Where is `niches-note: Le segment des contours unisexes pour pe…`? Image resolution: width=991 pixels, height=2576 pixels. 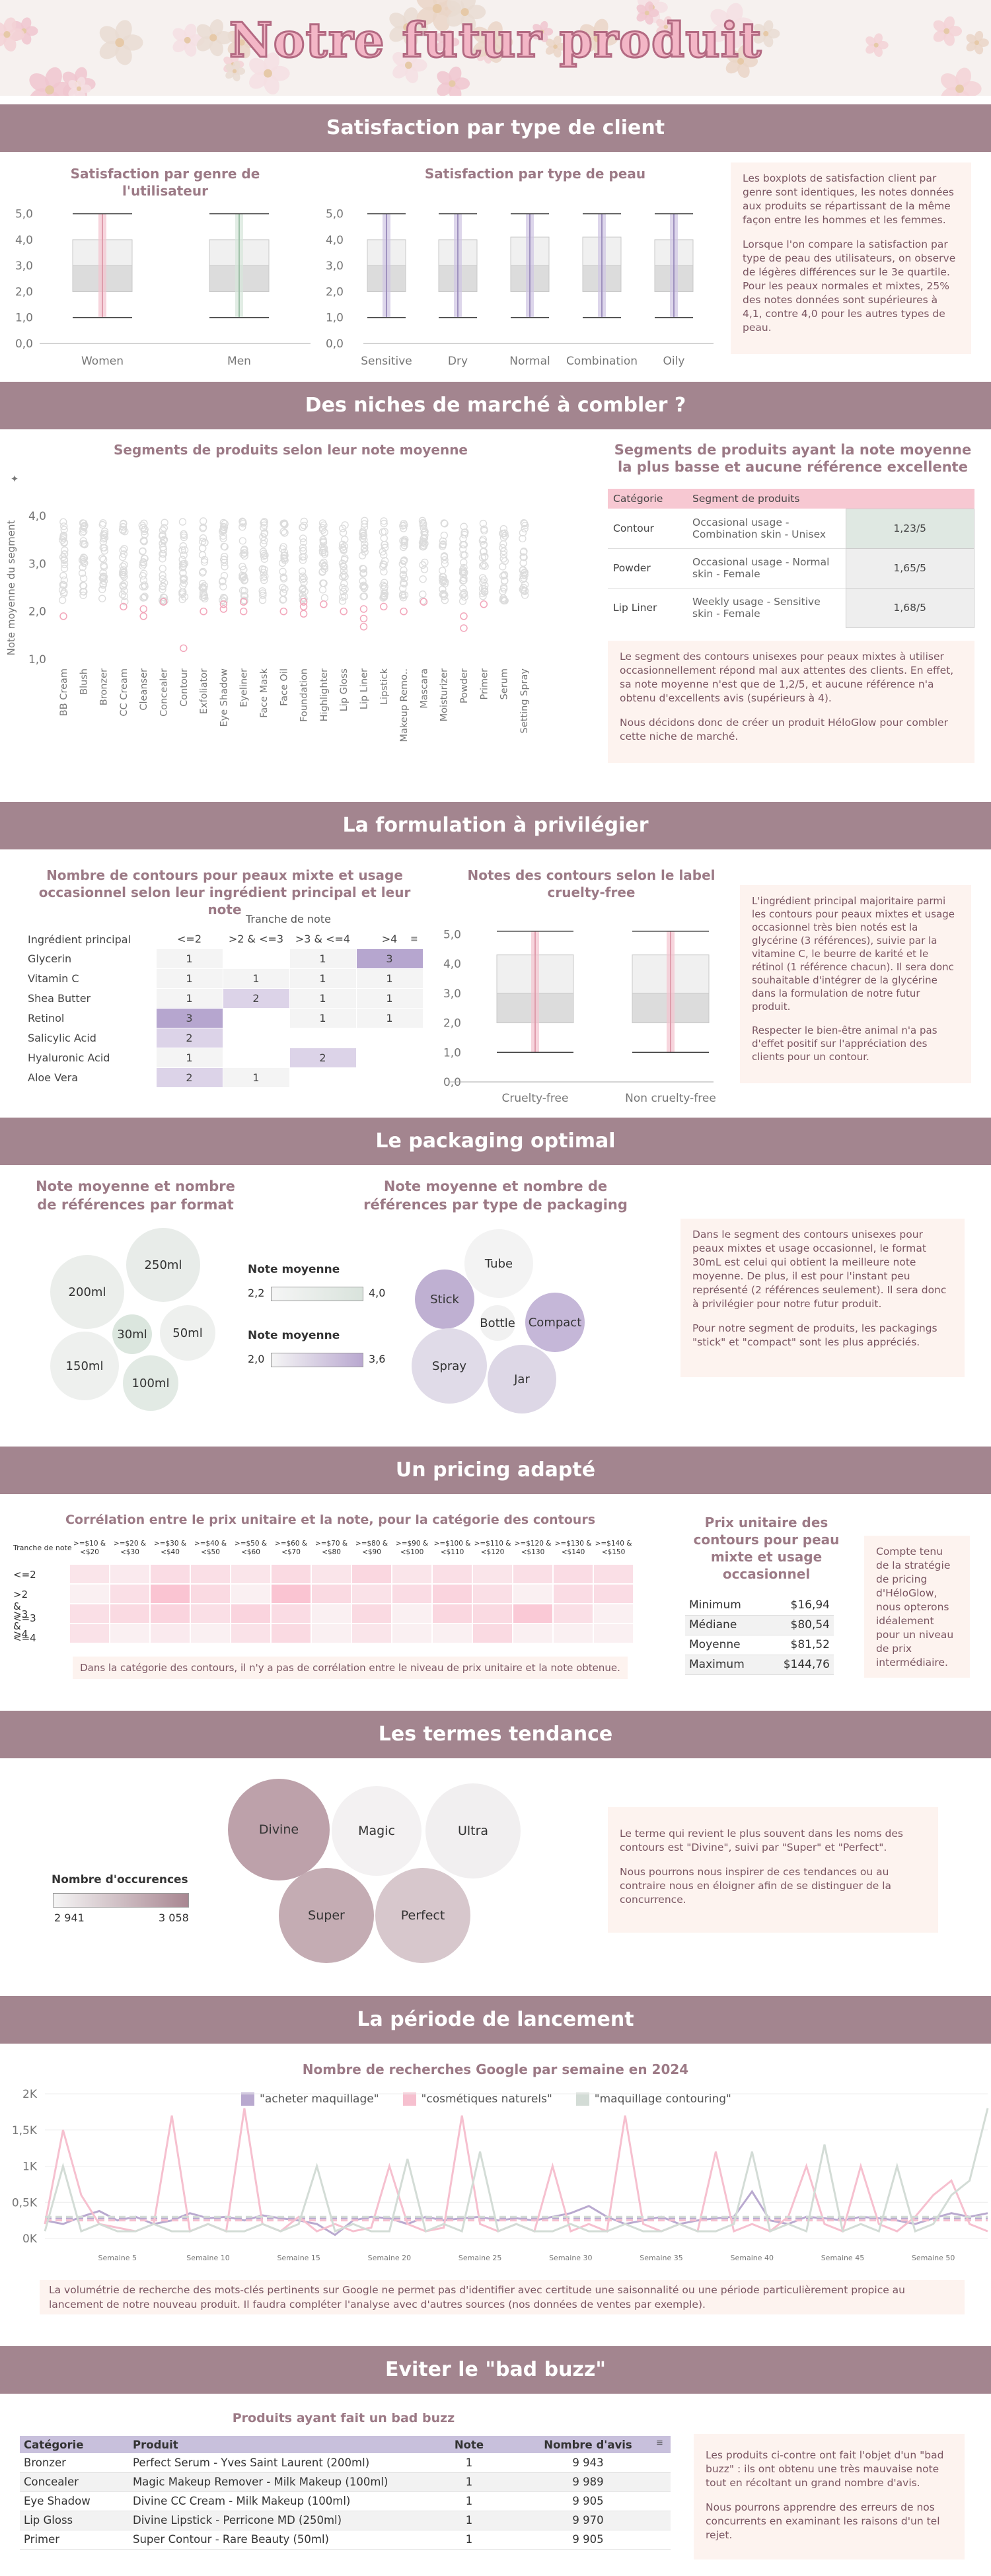 niches-note: Le segment des contours unisexes pour pe… is located at coordinates (791, 702).